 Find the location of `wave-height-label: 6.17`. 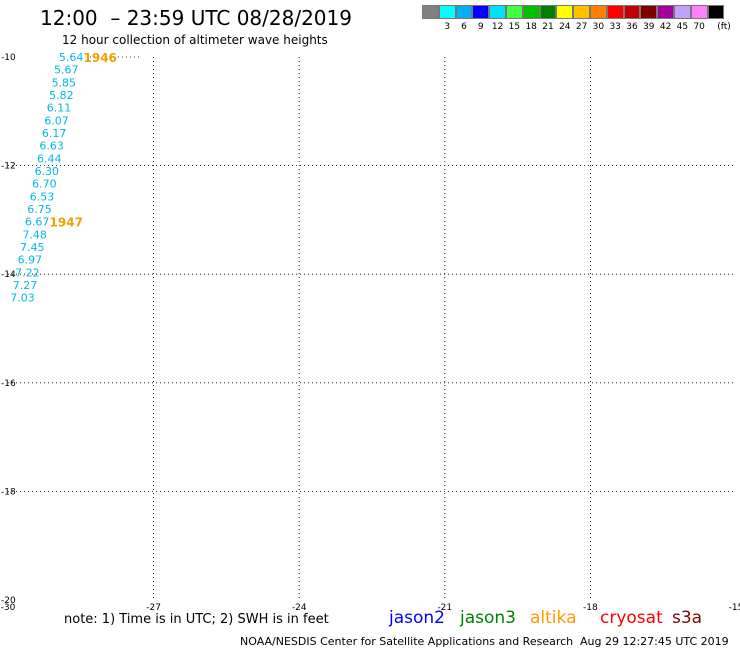

wave-height-label: 6.17 is located at coordinates (54, 133).